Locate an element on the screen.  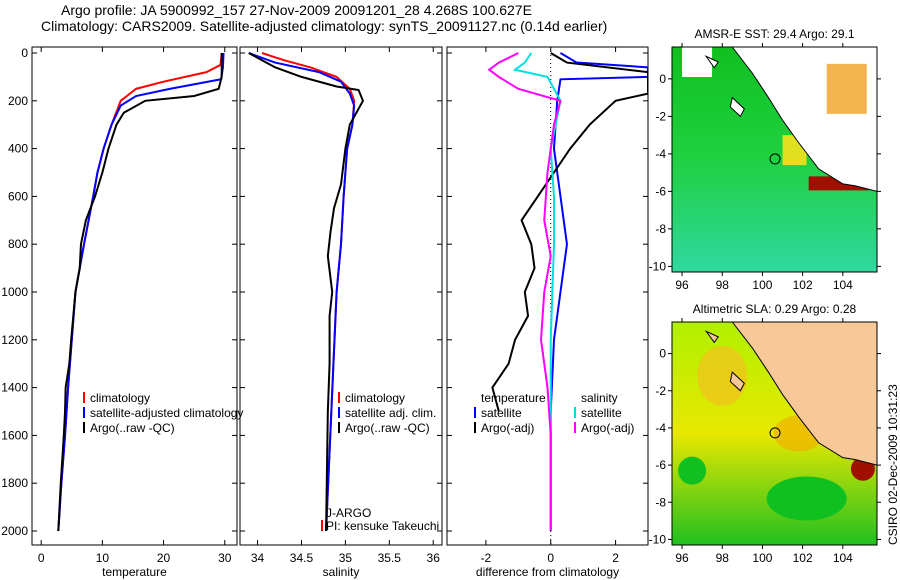
series-line-salinity-argo-adj- is located at coordinates (524, 291).